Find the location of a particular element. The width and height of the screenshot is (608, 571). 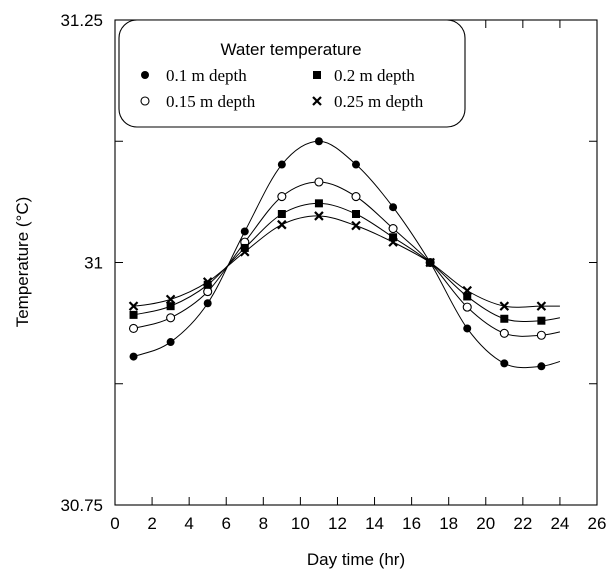

y-tick-label: 30.75 is located at coordinates (81, 505).